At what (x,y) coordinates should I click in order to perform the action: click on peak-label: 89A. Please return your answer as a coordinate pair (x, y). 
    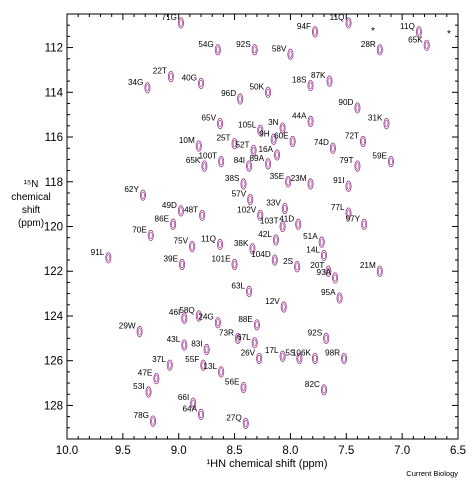
    Looking at the image, I should click on (257, 158).